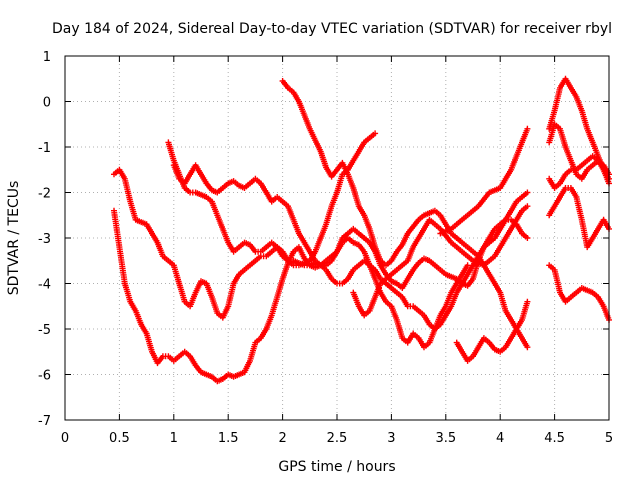 Image resolution: width=640 pixels, height=480 pixels. Describe the element at coordinates (391, 438) in the screenshot. I see `x-tick-label: 3` at that location.